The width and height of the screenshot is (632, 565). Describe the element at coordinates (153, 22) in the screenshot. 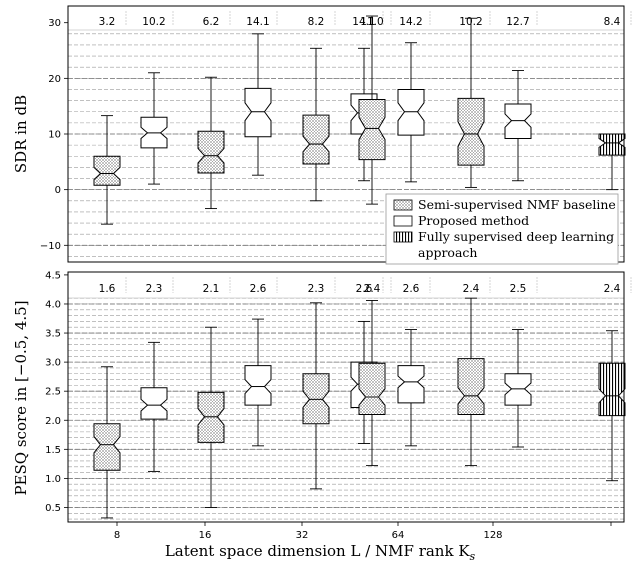

I see `median-label: 10.2` at that location.